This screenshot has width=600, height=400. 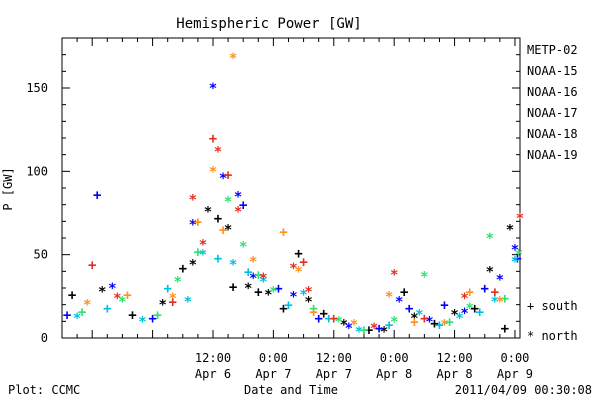 I want to click on y-tick-label: 150, so click(x=37, y=88).